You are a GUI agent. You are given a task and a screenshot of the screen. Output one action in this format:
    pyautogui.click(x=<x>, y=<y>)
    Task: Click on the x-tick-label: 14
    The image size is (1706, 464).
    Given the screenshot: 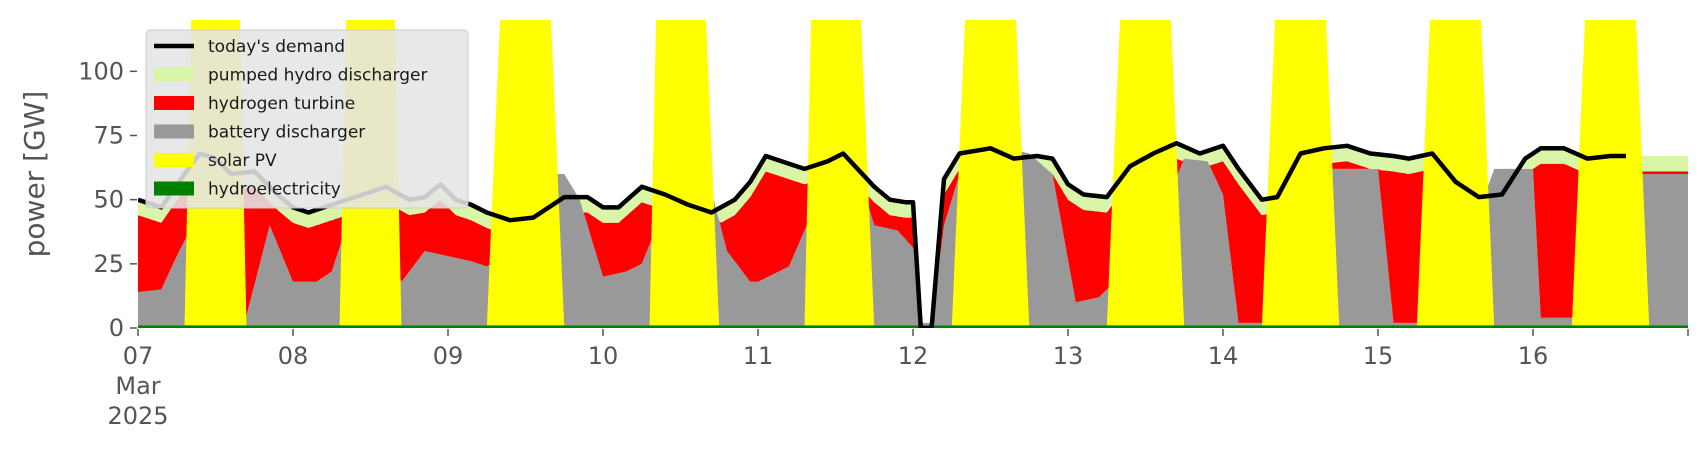 What is the action you would take?
    pyautogui.click(x=1223, y=356)
    